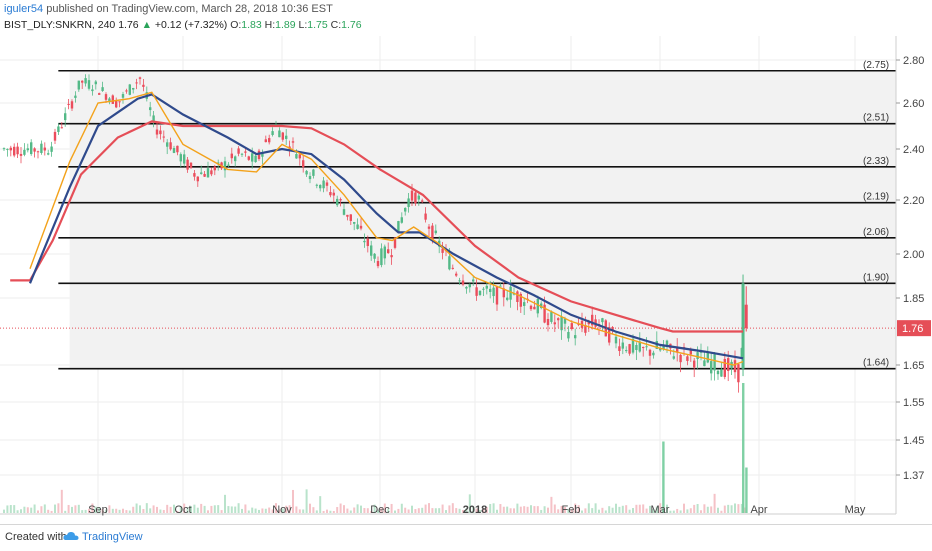 Image resolution: width=932 pixels, height=551 pixels. Describe the element at coordinates (663, 477) in the screenshot. I see `volume-spike` at that location.